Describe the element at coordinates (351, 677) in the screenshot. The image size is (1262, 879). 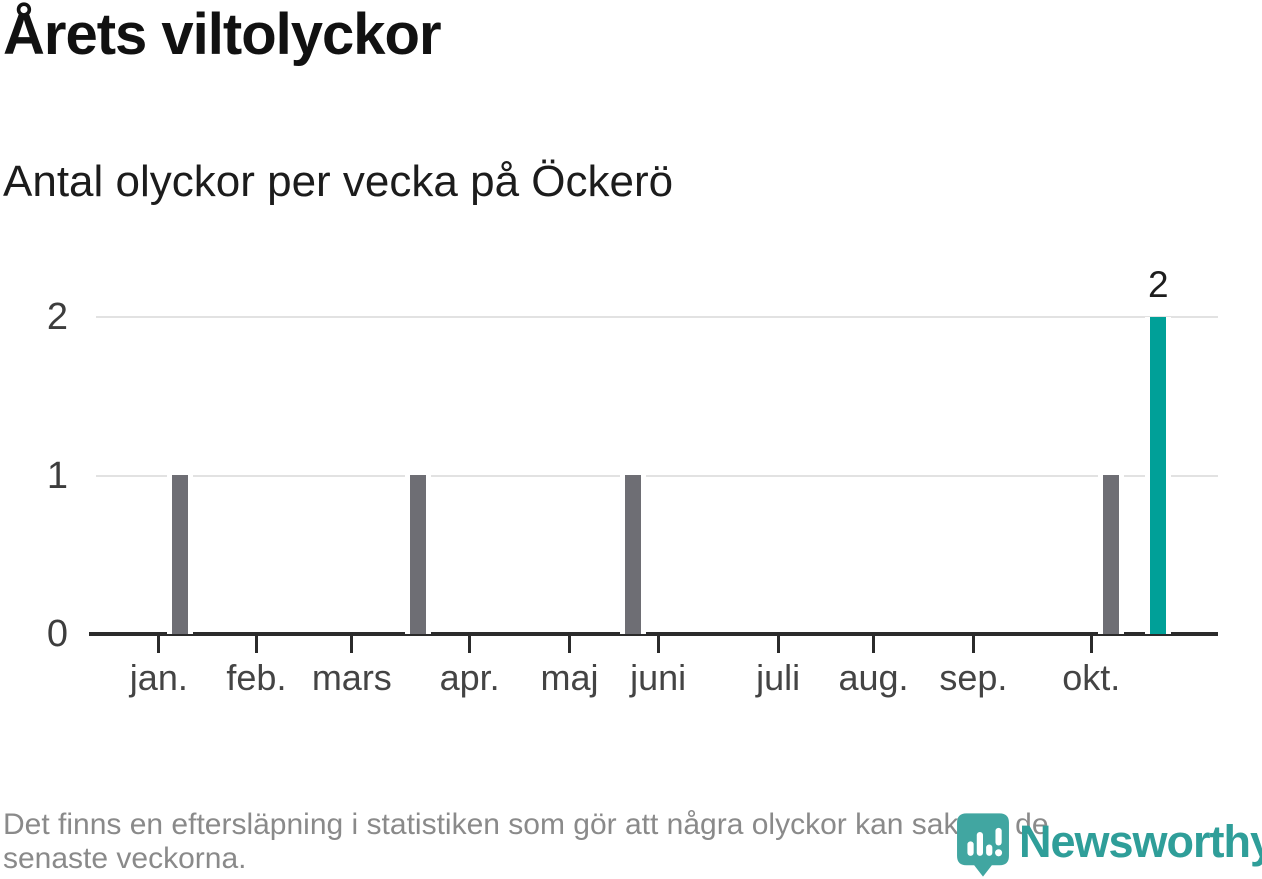
I see `x-tick-label-mars: mars` at that location.